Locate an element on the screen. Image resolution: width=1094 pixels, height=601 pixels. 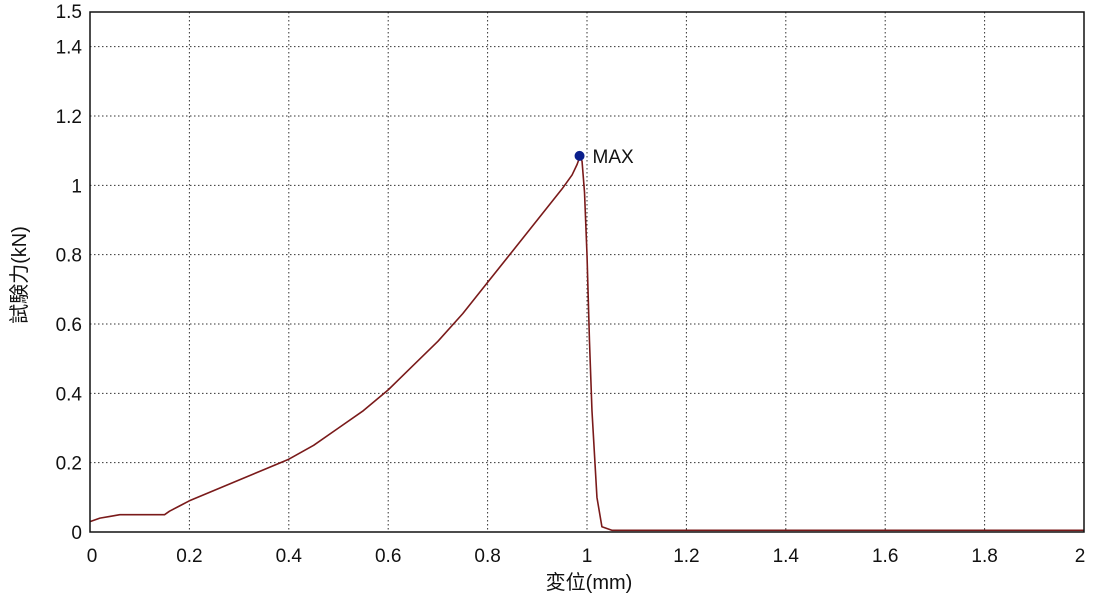
y-tick-label: 0.2 is located at coordinates (69, 464).